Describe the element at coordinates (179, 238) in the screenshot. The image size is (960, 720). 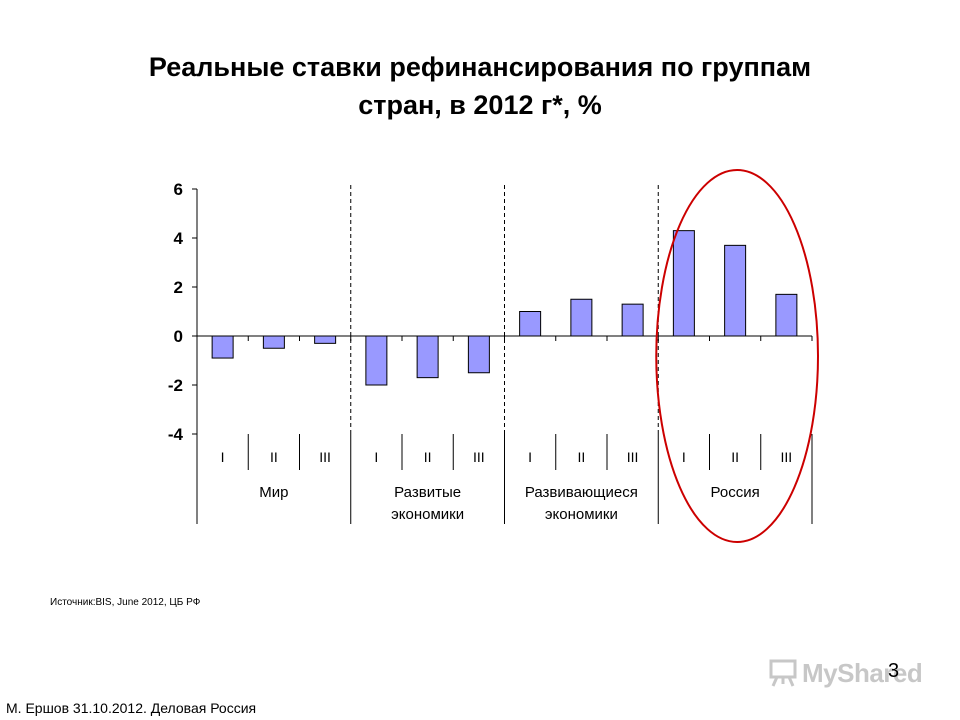
I see `y-tick-label: 4` at that location.